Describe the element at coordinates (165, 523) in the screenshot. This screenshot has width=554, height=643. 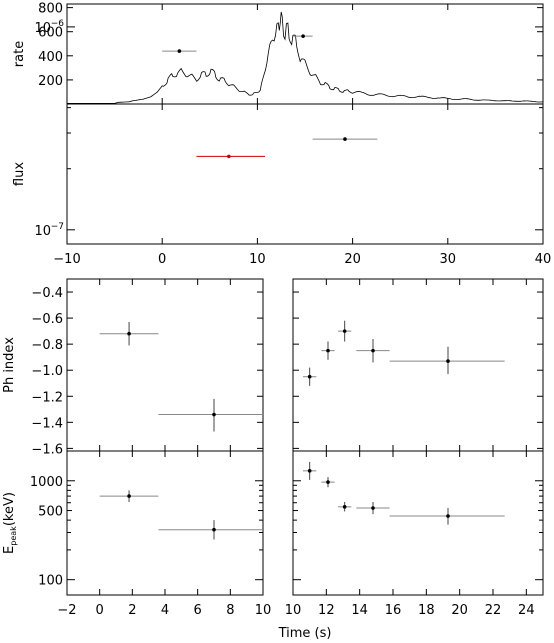
I see `epeak-left-frame` at that location.